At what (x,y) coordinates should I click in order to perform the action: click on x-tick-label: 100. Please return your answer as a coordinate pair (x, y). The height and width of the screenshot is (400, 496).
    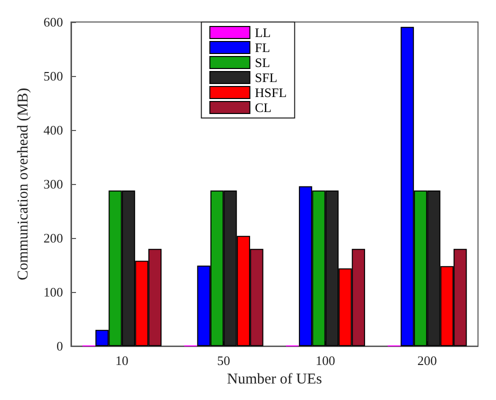
    Looking at the image, I should click on (326, 360).